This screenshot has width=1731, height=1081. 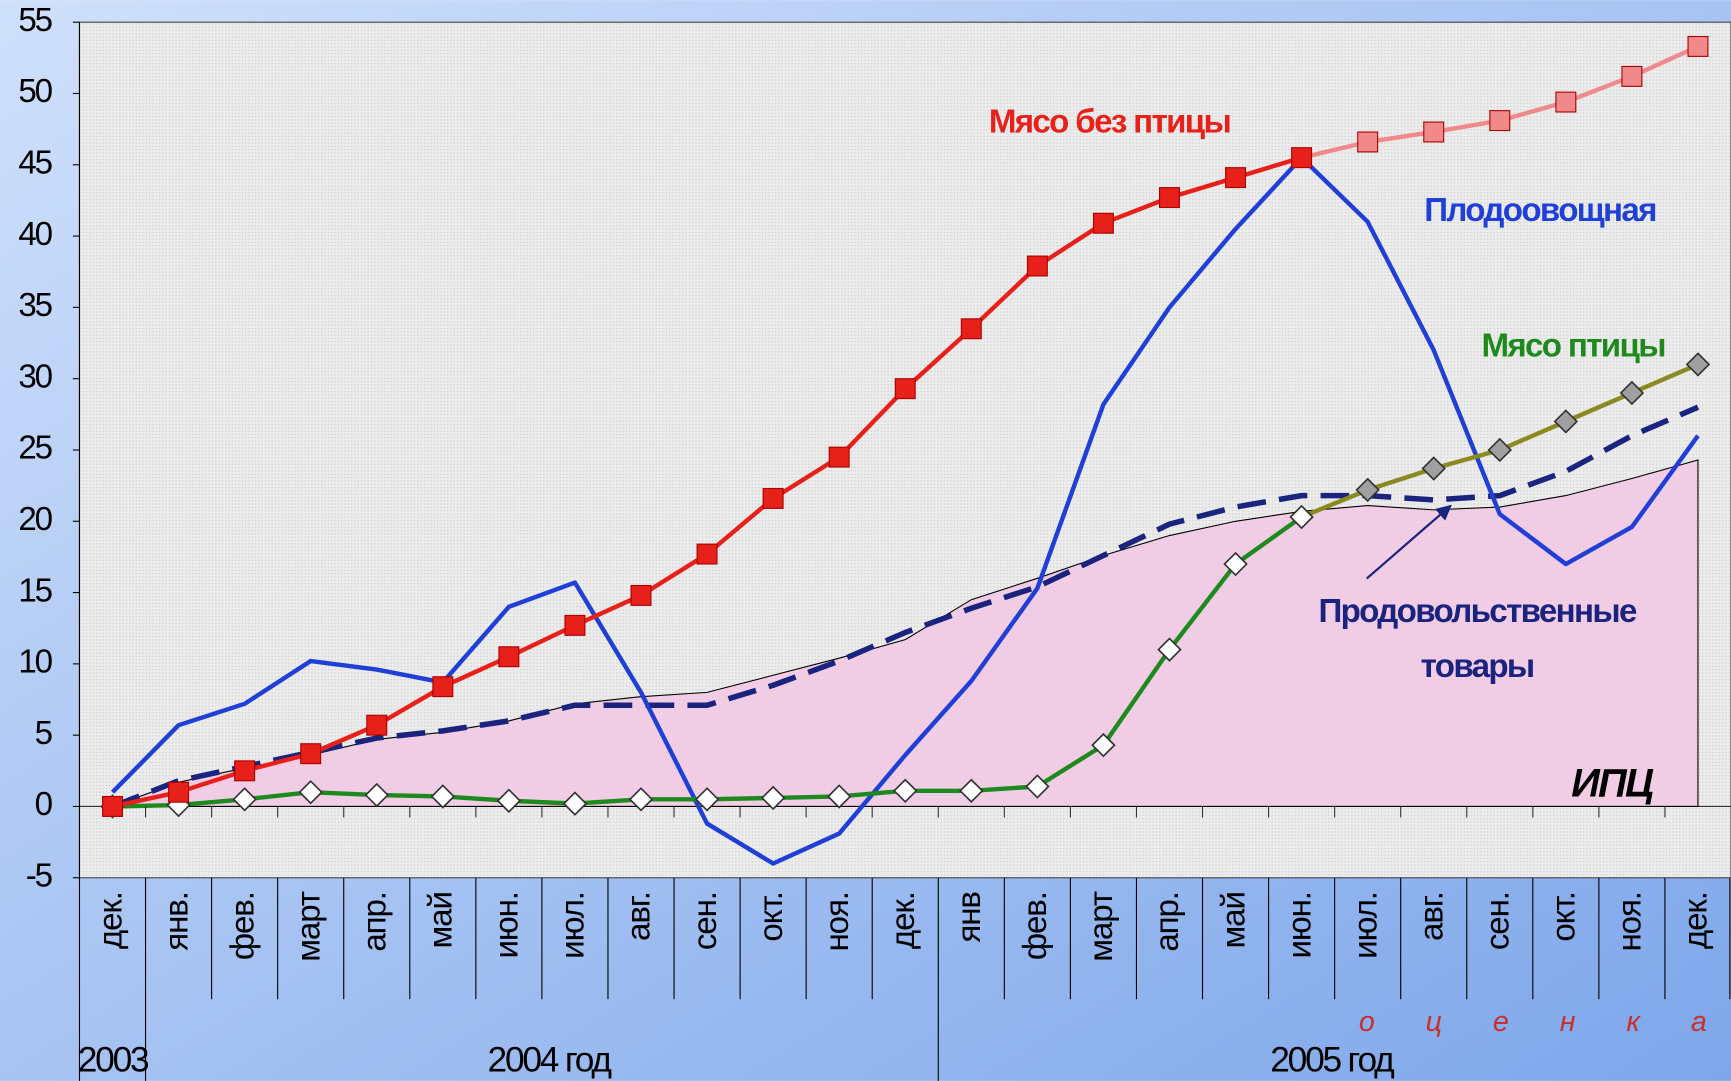 What do you see at coordinates (35, 662) in the screenshot?
I see `y-tick-label: 10` at bounding box center [35, 662].